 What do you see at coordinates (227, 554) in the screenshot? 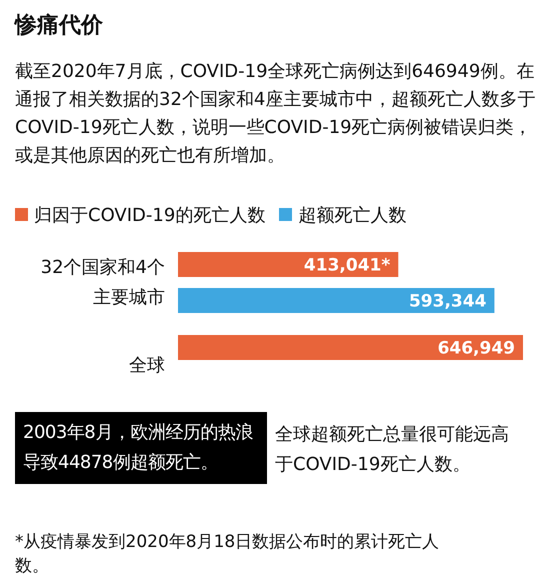
I see `annotation: *从疫情暴发到2020年8月18日数据公布时的累计死亡人数。` at bounding box center [227, 554].